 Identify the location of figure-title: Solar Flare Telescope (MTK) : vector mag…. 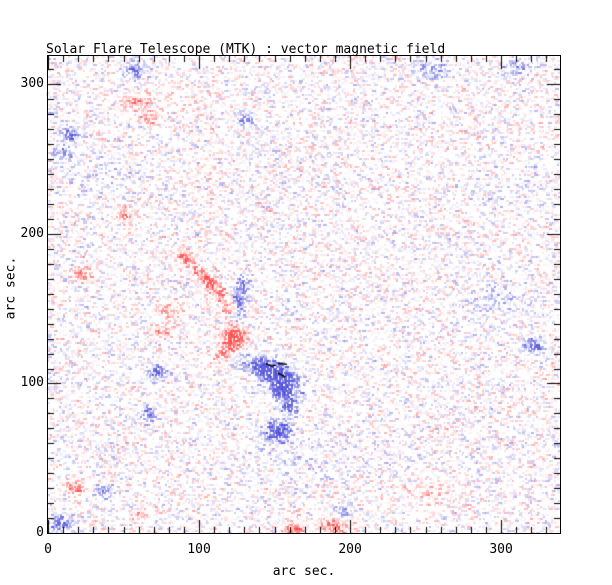
(246, 49).